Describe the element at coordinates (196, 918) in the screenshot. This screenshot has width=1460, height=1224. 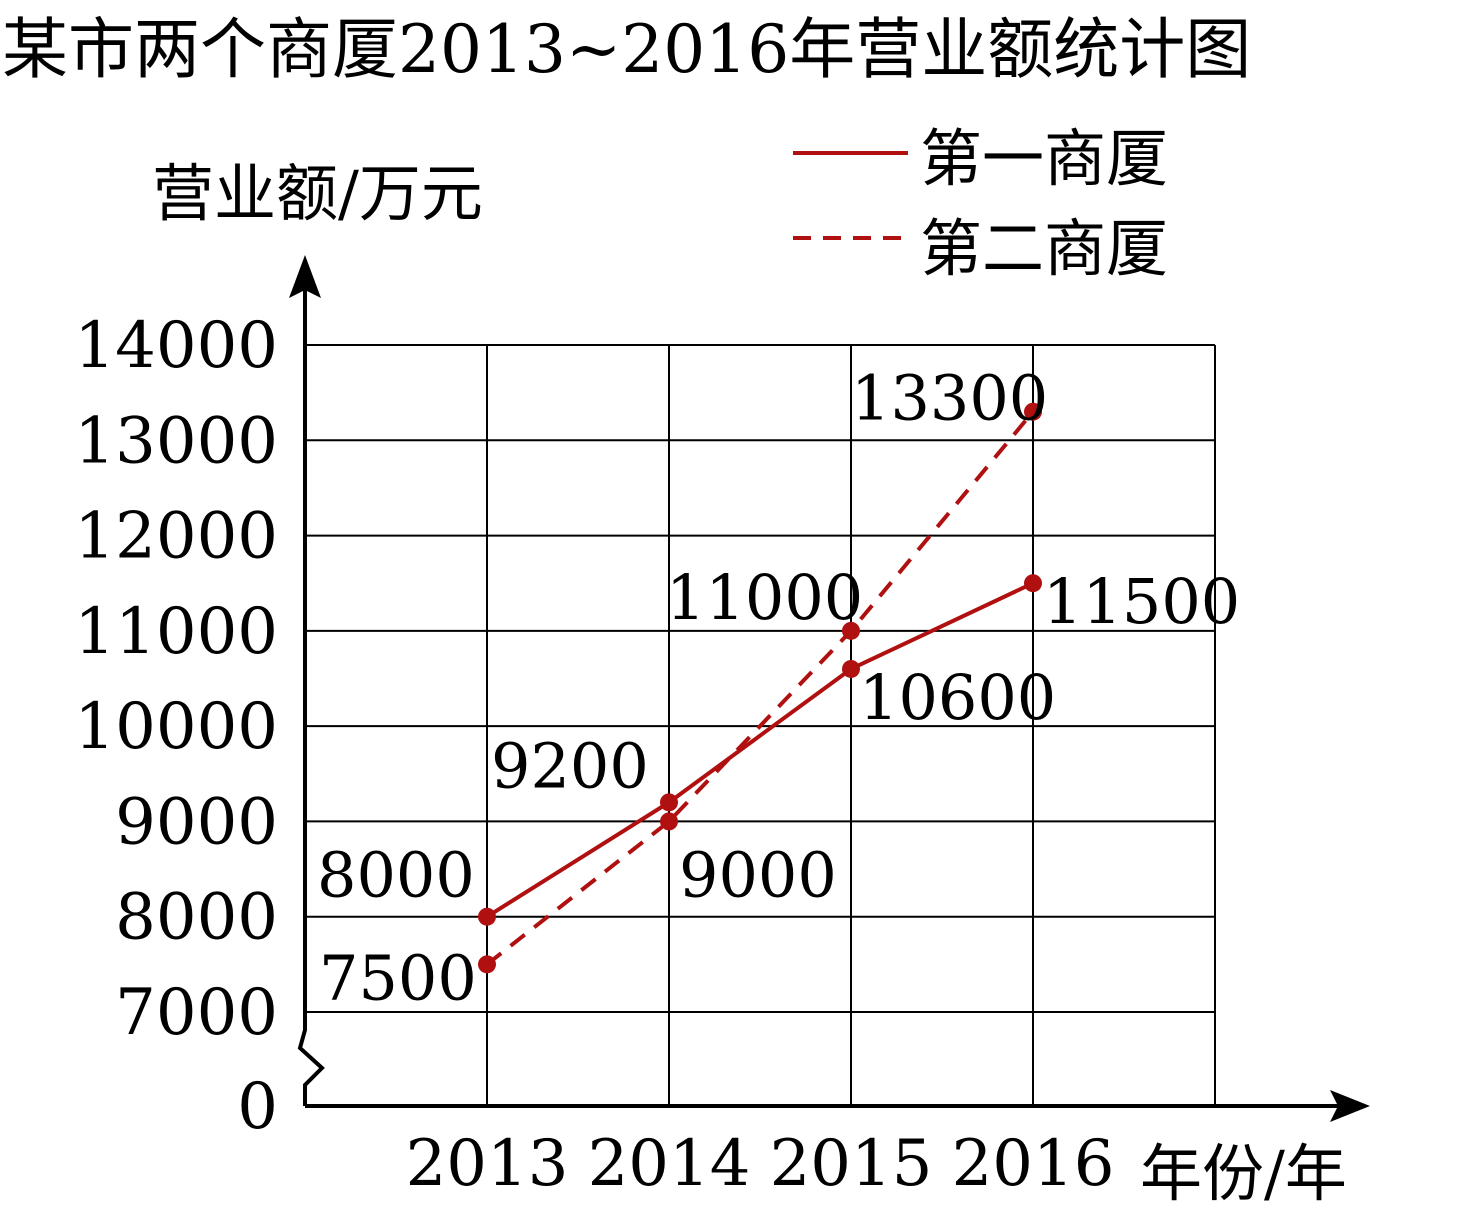
I see `y-tick-label: 8000` at that location.